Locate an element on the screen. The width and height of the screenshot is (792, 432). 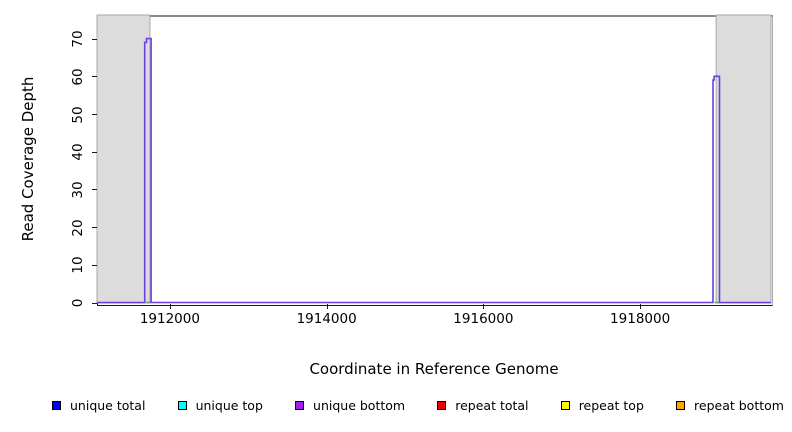
y-axis-tick-label: 0 is located at coordinates (78, 303).